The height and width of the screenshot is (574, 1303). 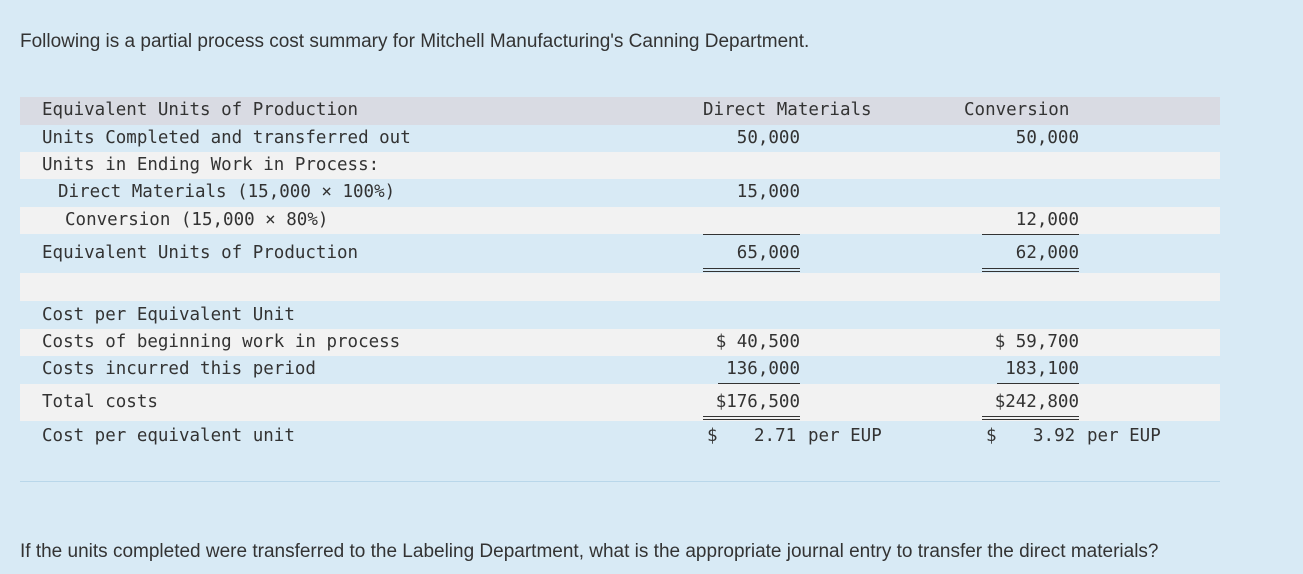 I want to click on row-conv-value: 12,000, so click(x=1047, y=220).